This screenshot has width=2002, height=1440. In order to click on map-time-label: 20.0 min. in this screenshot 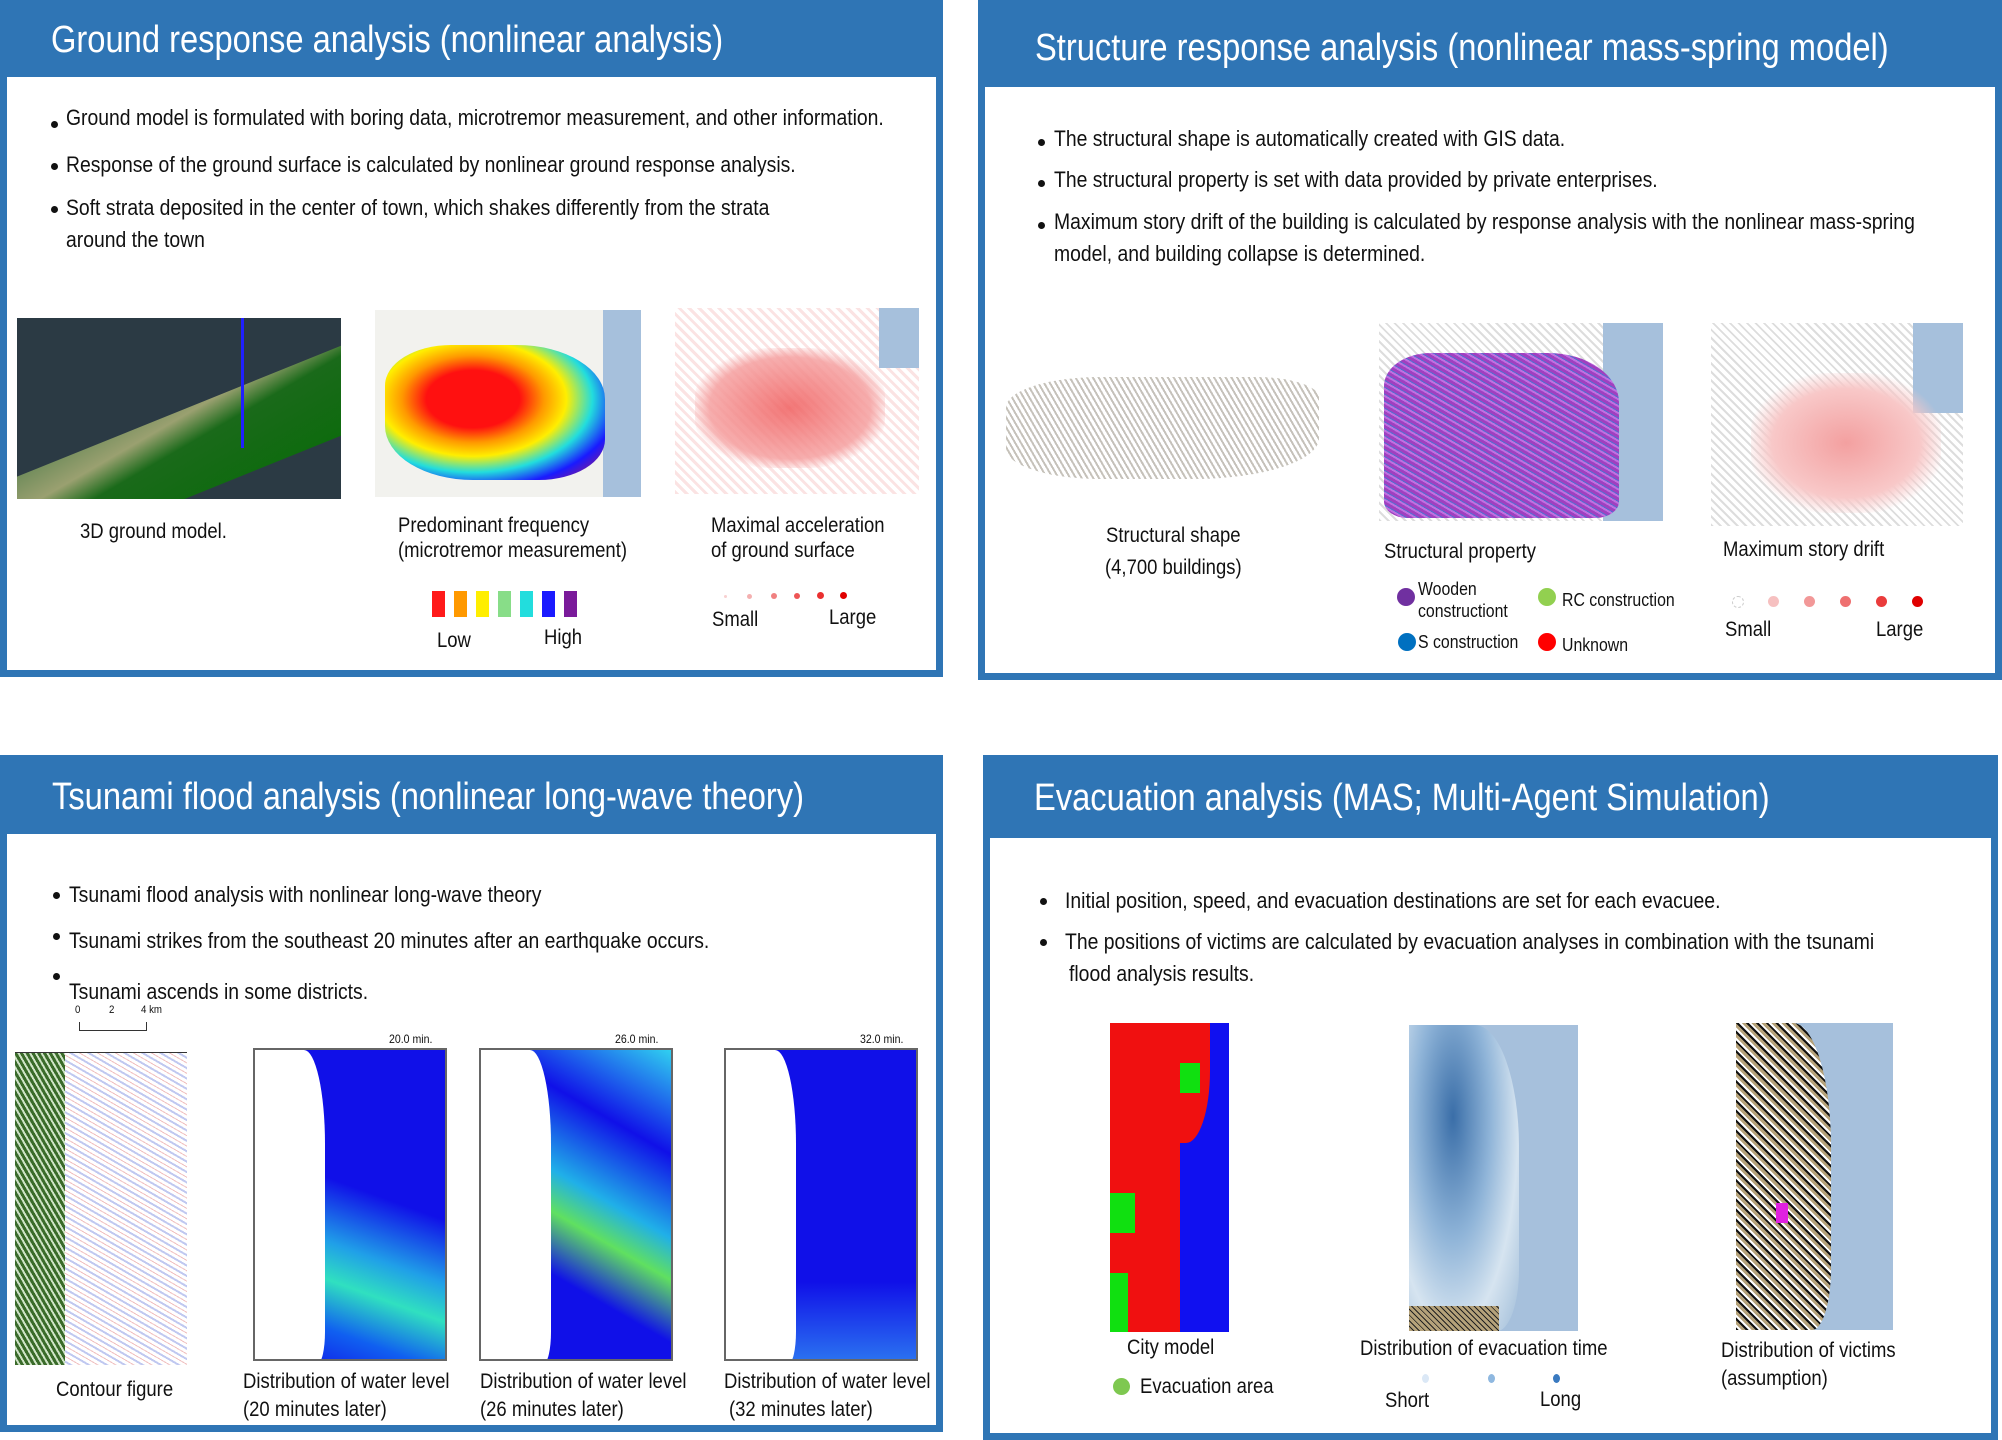, I will do `click(411, 1039)`.